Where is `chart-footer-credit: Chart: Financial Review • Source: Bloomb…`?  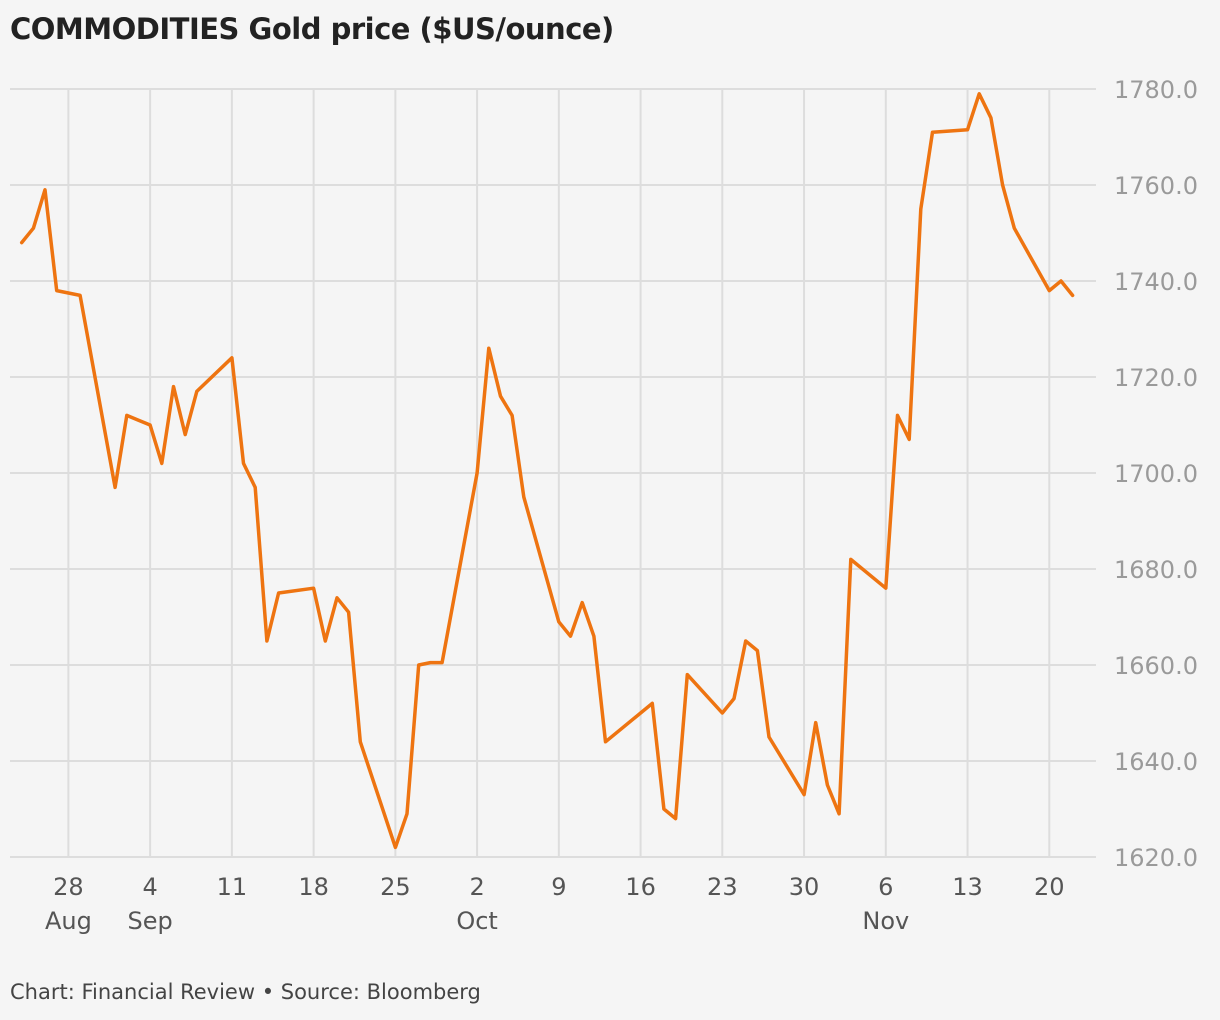 chart-footer-credit: Chart: Financial Review • Source: Bloomb… is located at coordinates (245, 992).